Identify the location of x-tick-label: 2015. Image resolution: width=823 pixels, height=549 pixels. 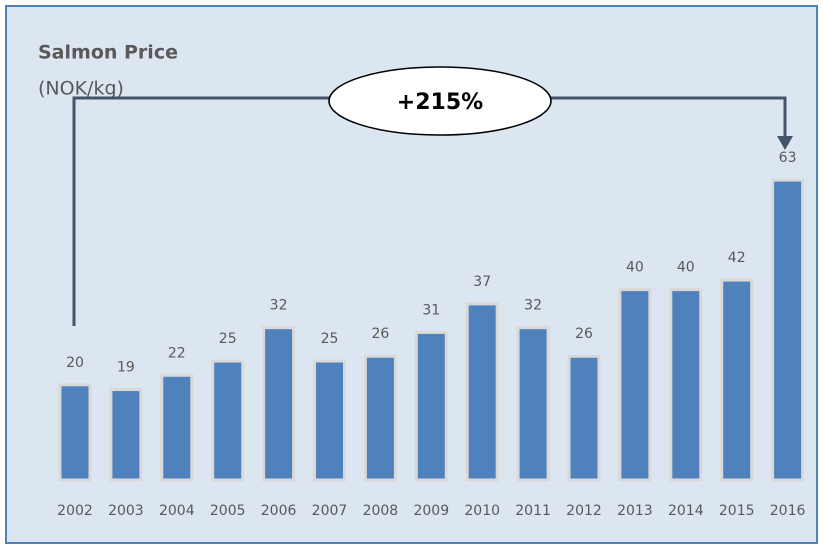
(737, 511).